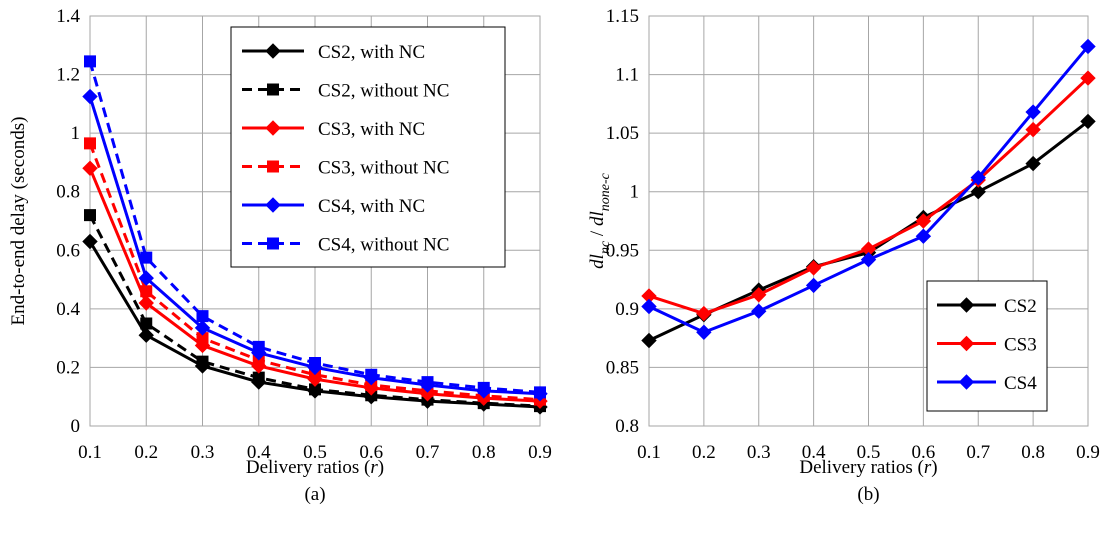 Image resolution: width=1110 pixels, height=540 pixels. What do you see at coordinates (308, 467) in the screenshot?
I see `x-axis-title-text: Delivery ratios (` at bounding box center [308, 467].